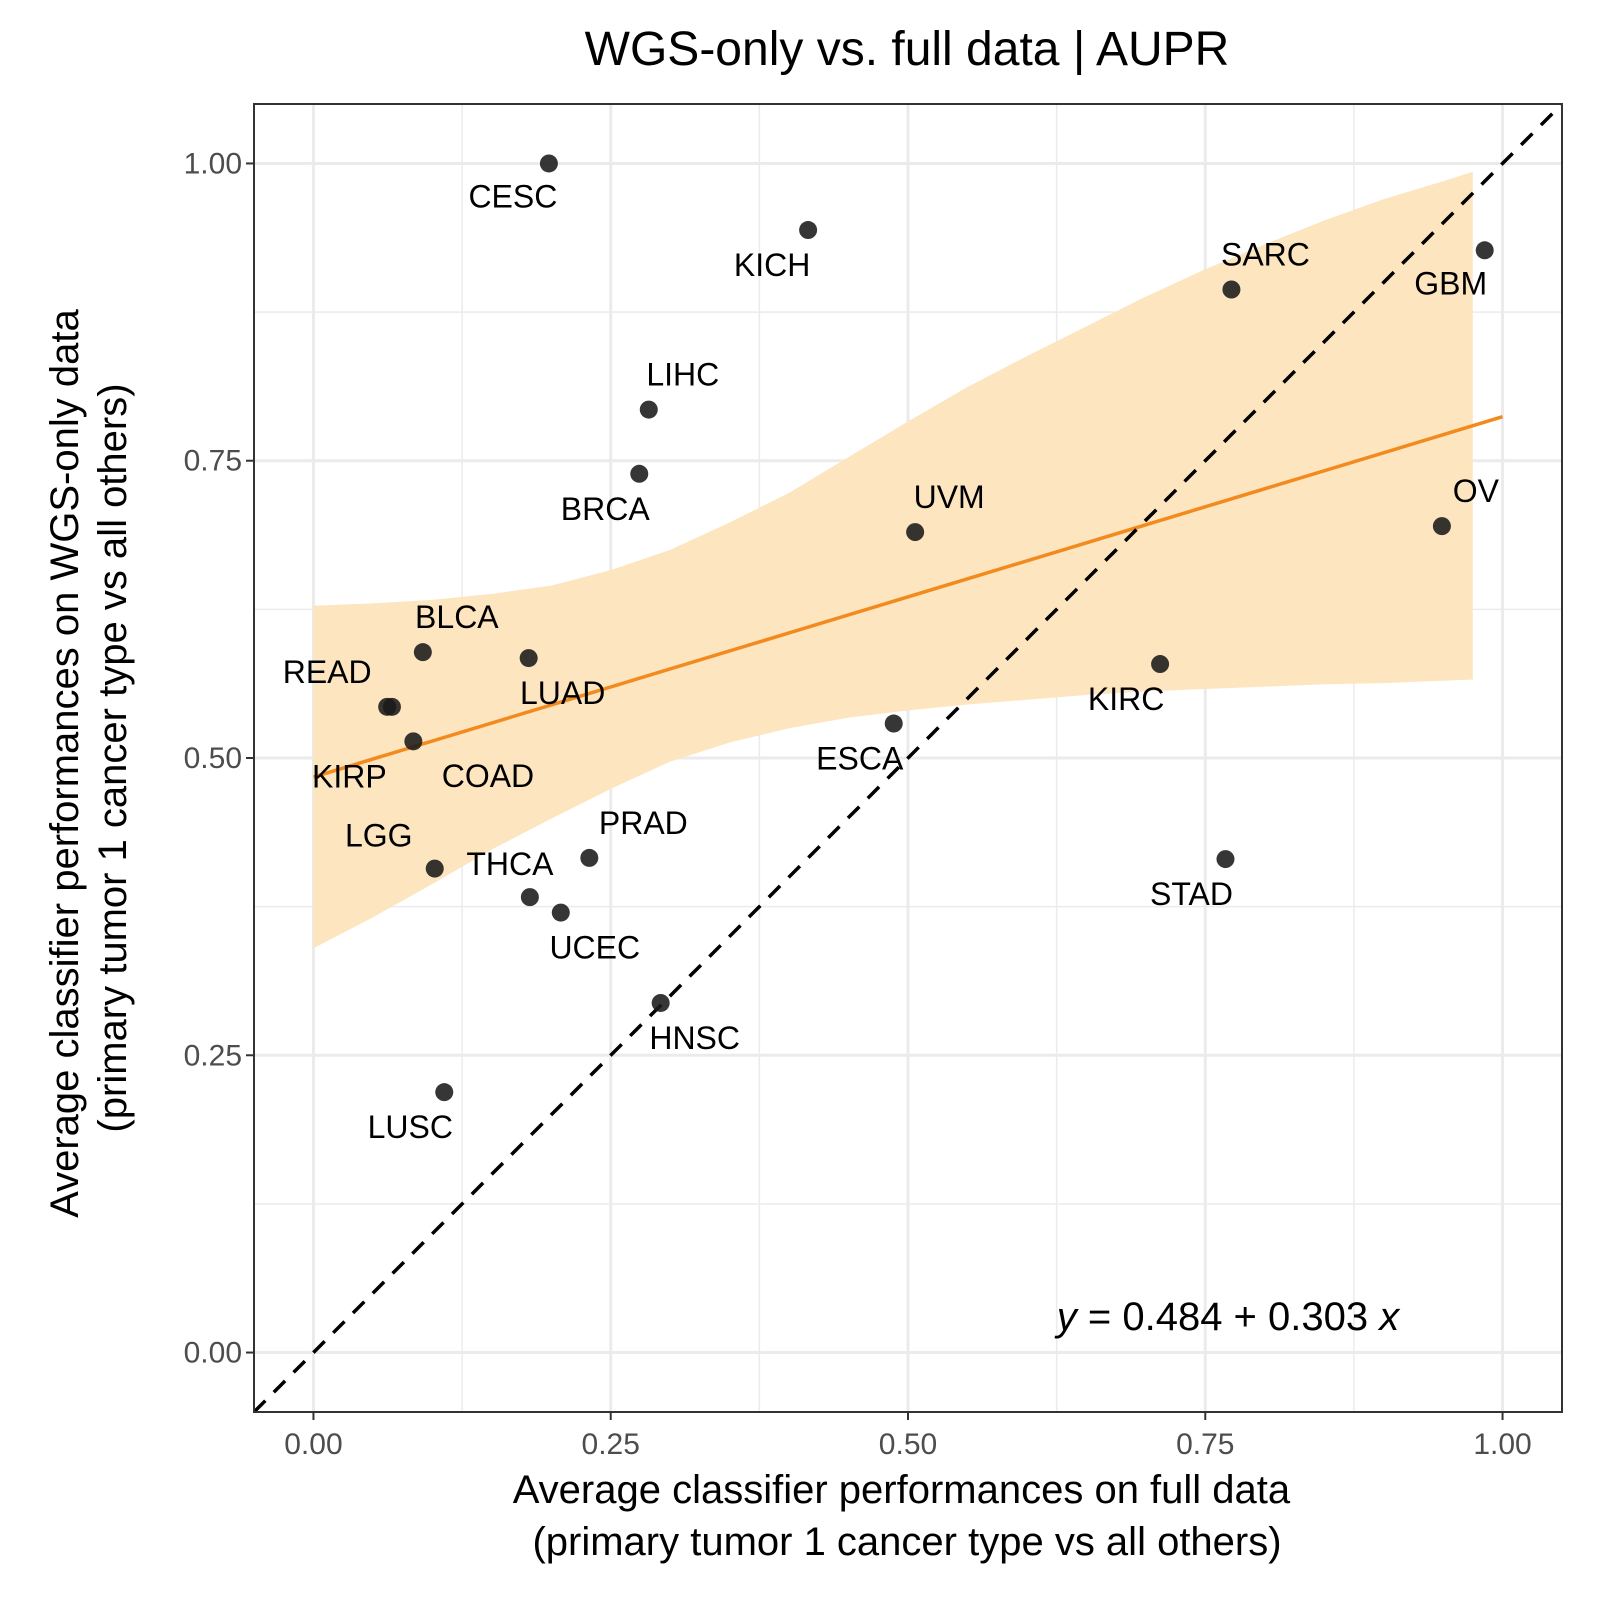 The width and height of the screenshot is (1600, 1600). Describe the element at coordinates (313, 1444) in the screenshot. I see `x-tick-label: 0.00` at that location.